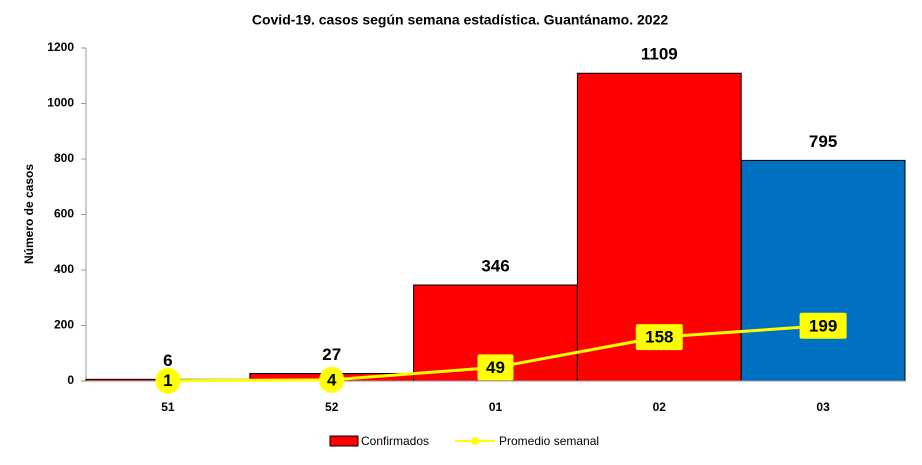 The height and width of the screenshot is (465, 922). I want to click on bar-value-label: 1109, so click(659, 54).